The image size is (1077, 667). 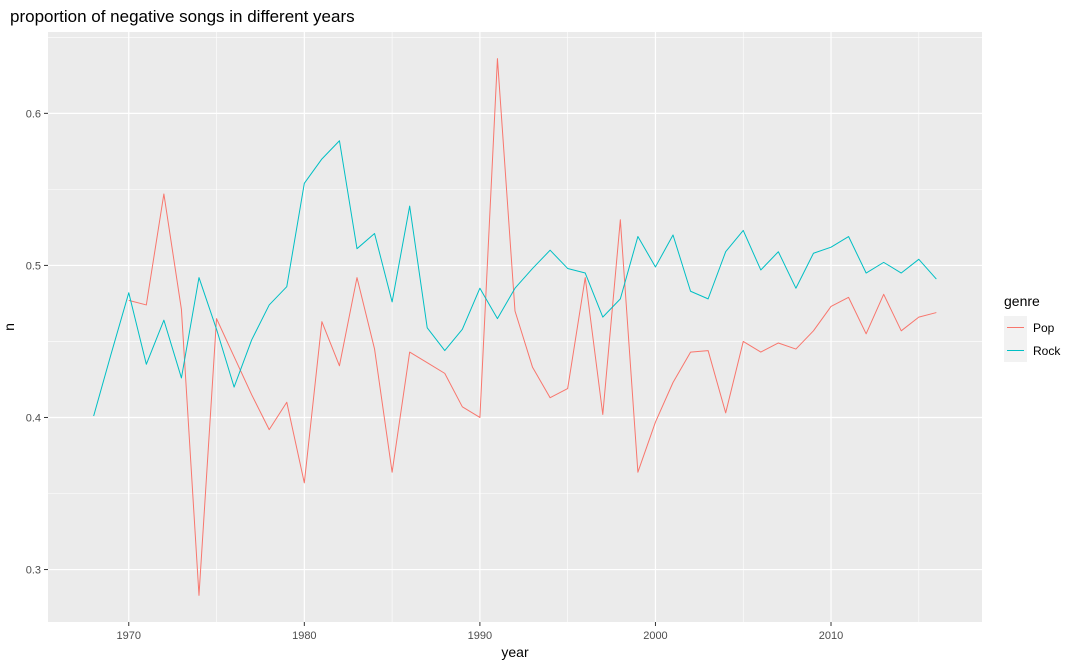 I want to click on x-tick-label: 1970, so click(x=129, y=636).